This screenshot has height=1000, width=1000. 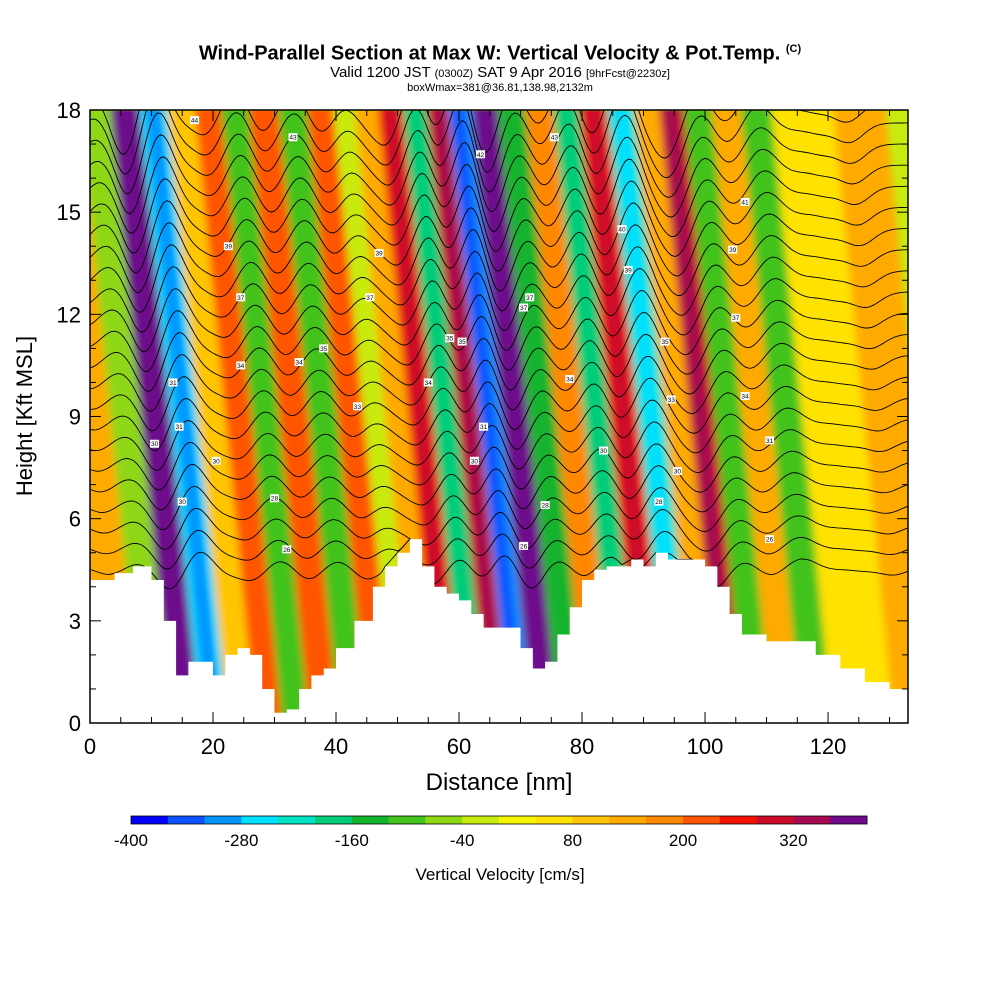 What do you see at coordinates (499, 782) in the screenshot?
I see `x-axis-label: Distance [nm]` at bounding box center [499, 782].